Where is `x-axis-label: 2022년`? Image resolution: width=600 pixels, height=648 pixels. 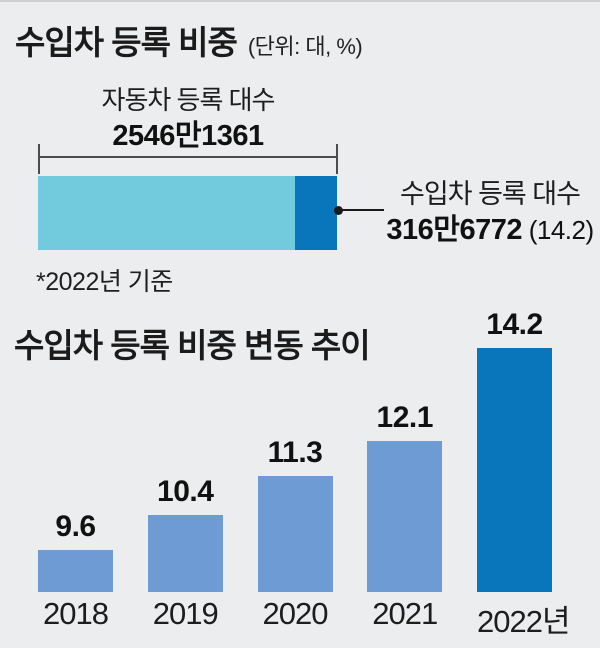 x-axis-label: 2022년 is located at coordinates (523, 621).